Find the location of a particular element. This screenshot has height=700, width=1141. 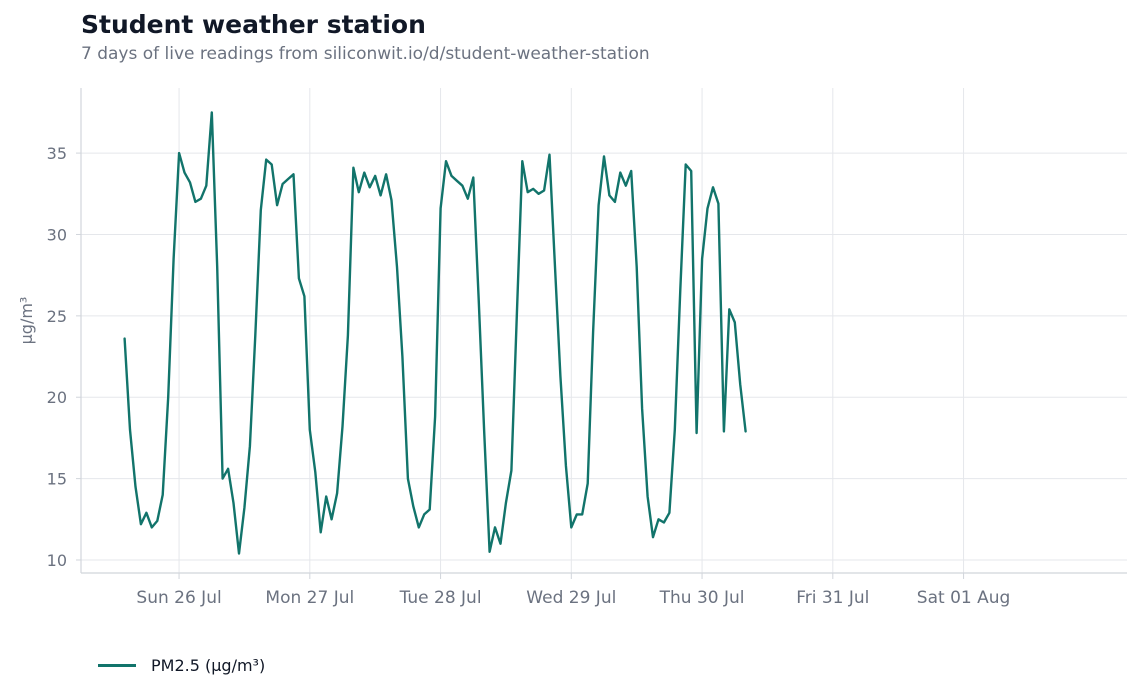

x-tick-label: Tue 28 Jul is located at coordinates (440, 598).